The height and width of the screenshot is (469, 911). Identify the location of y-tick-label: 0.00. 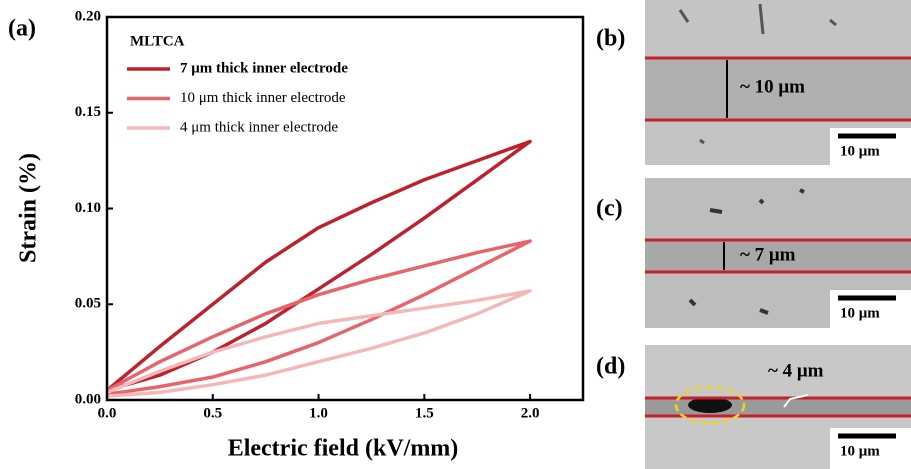
(88, 399).